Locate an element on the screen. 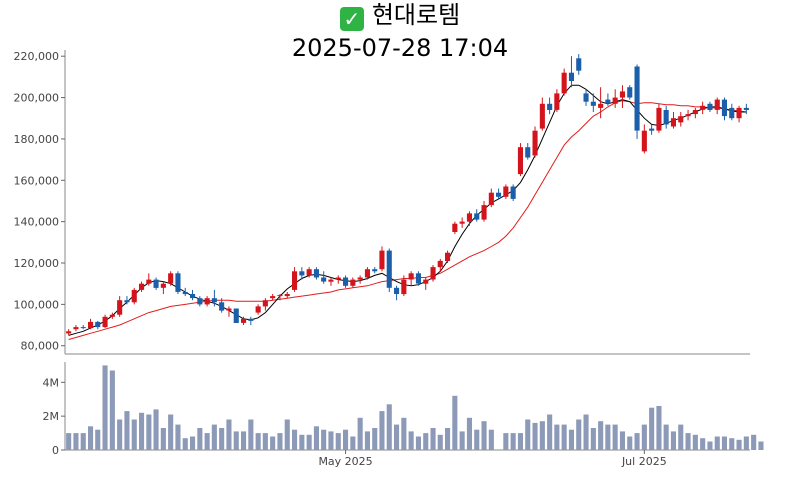  price-y-tick-label: 220,000 is located at coordinates (37, 56).